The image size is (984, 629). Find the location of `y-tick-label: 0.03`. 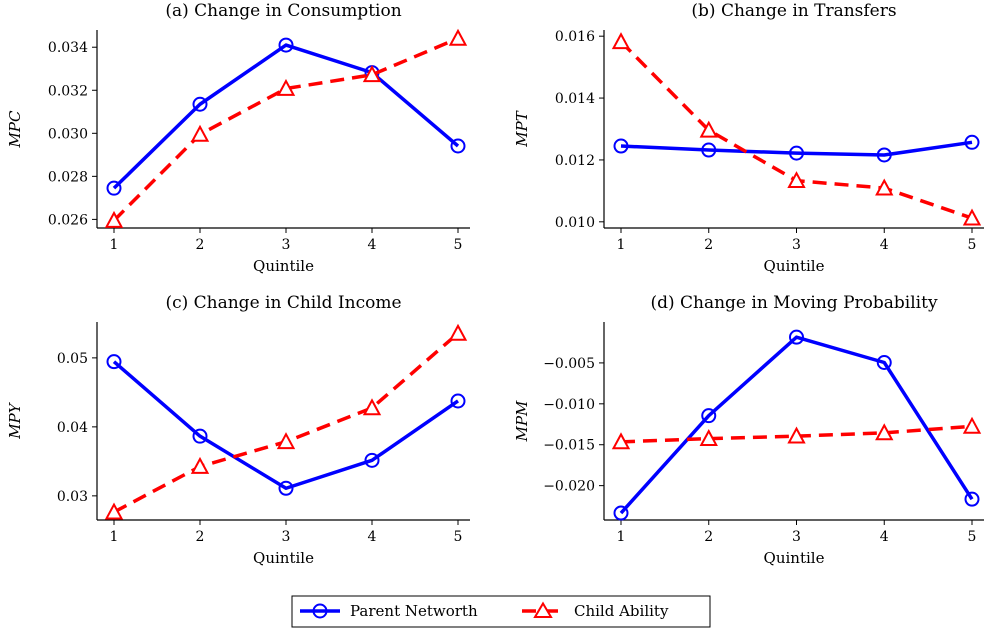

y-tick-label: 0.03 is located at coordinates (72, 497).